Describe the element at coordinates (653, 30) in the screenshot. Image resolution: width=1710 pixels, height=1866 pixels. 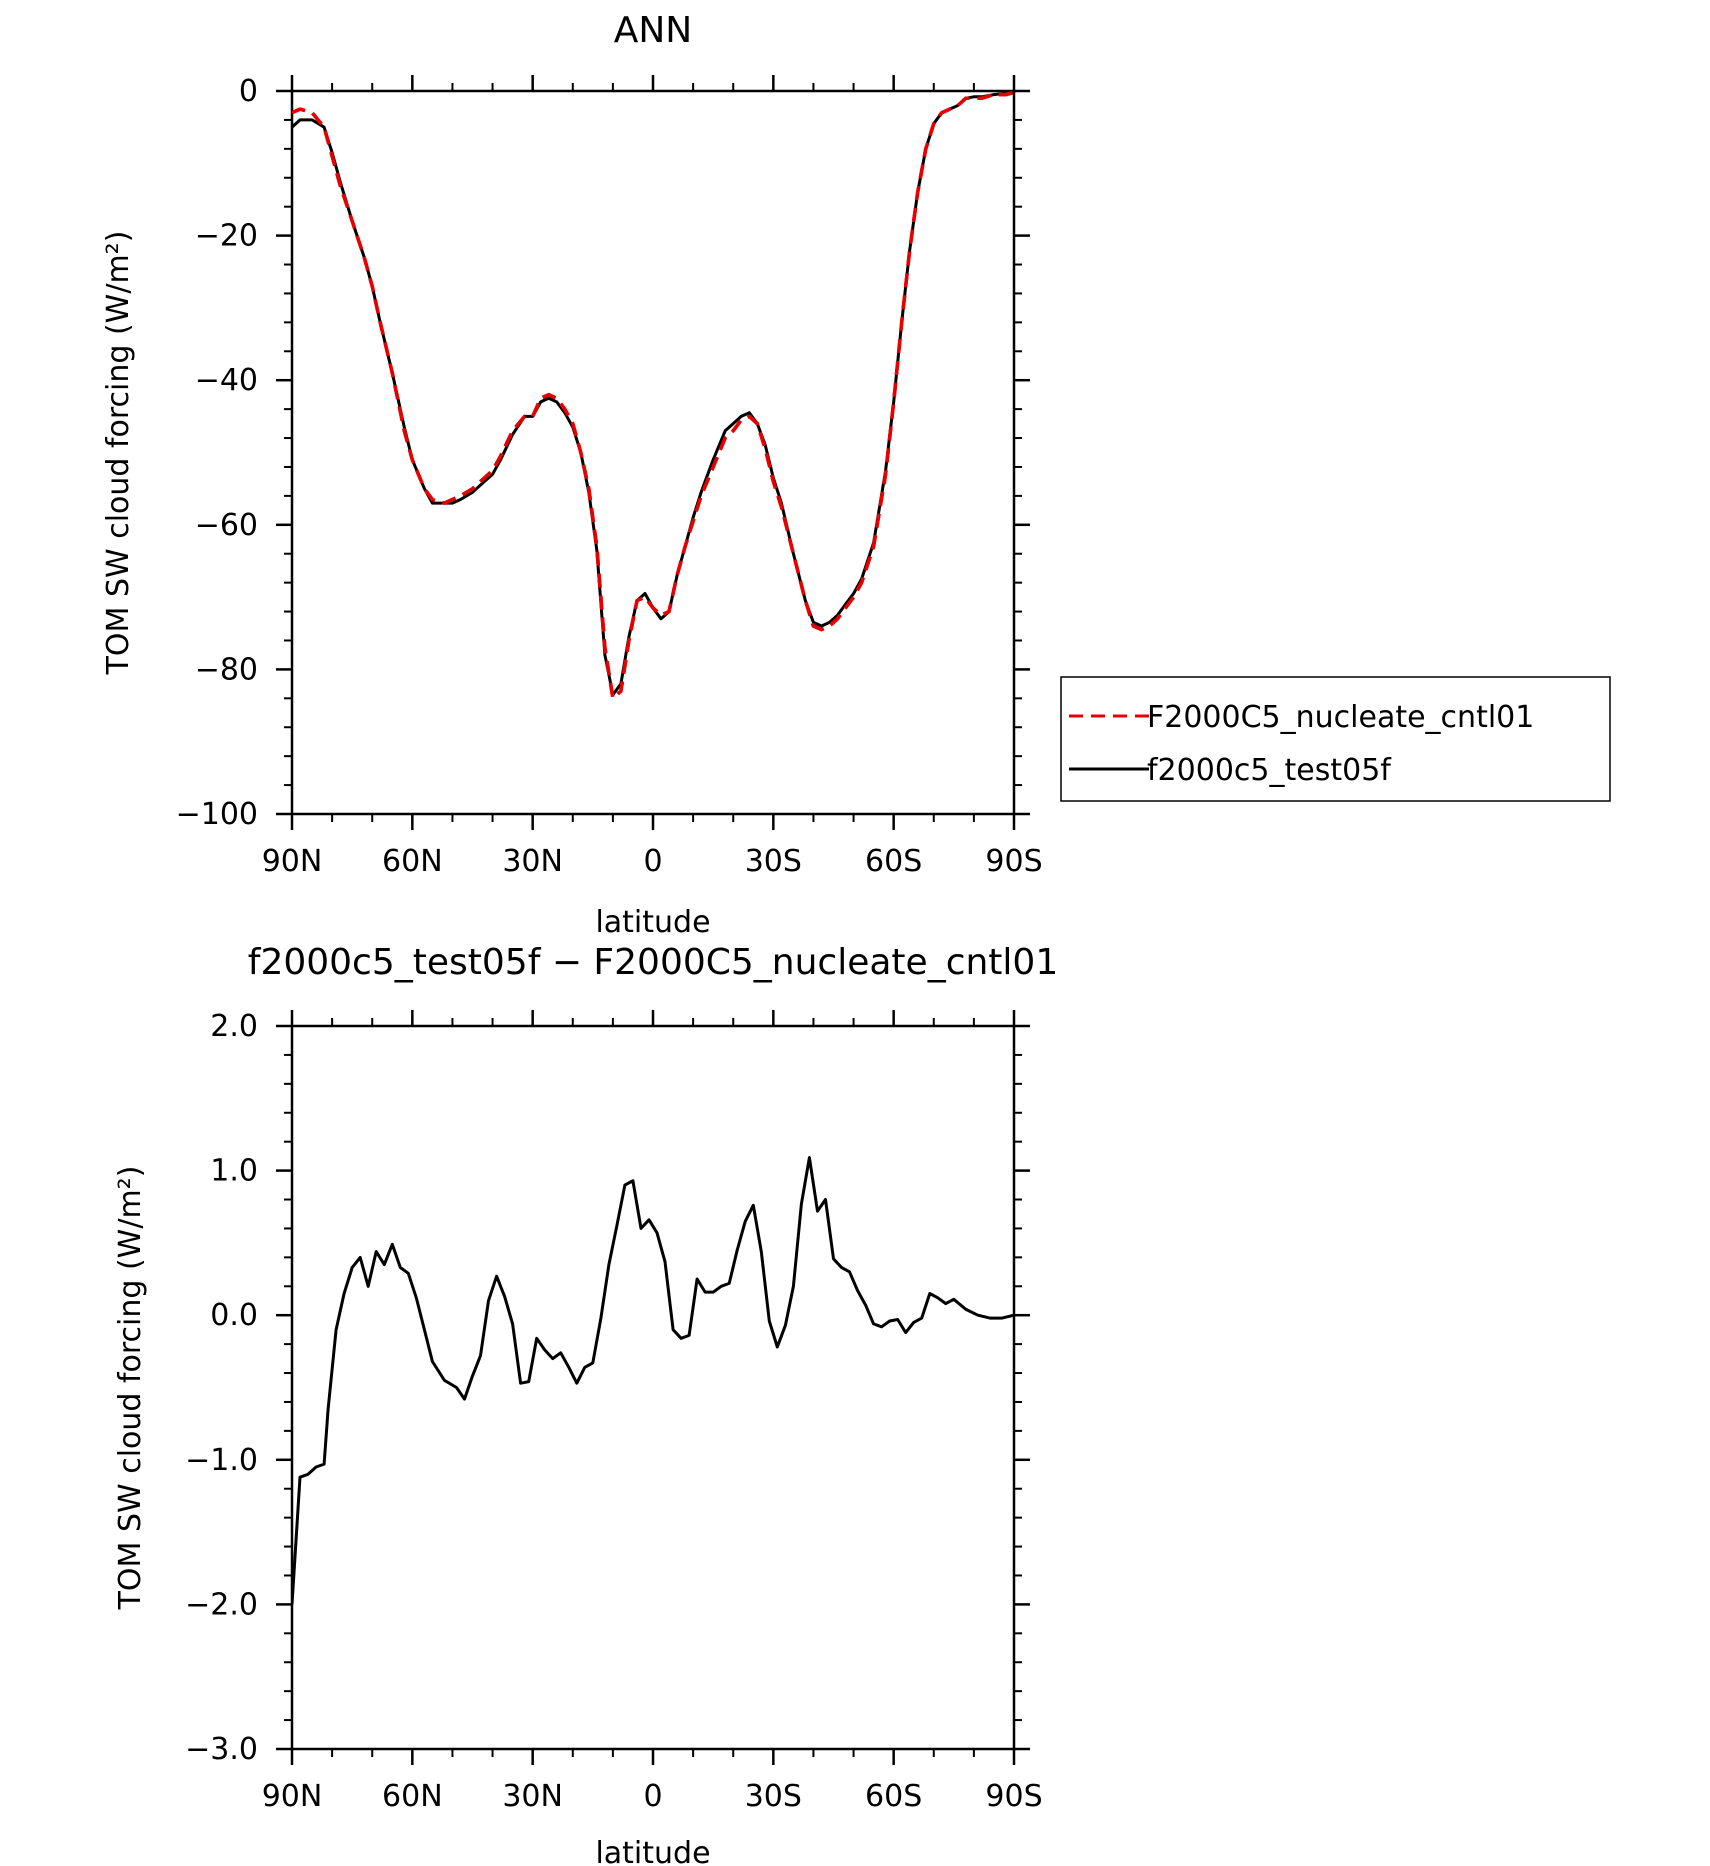
I see `chart-title: ANN` at that location.